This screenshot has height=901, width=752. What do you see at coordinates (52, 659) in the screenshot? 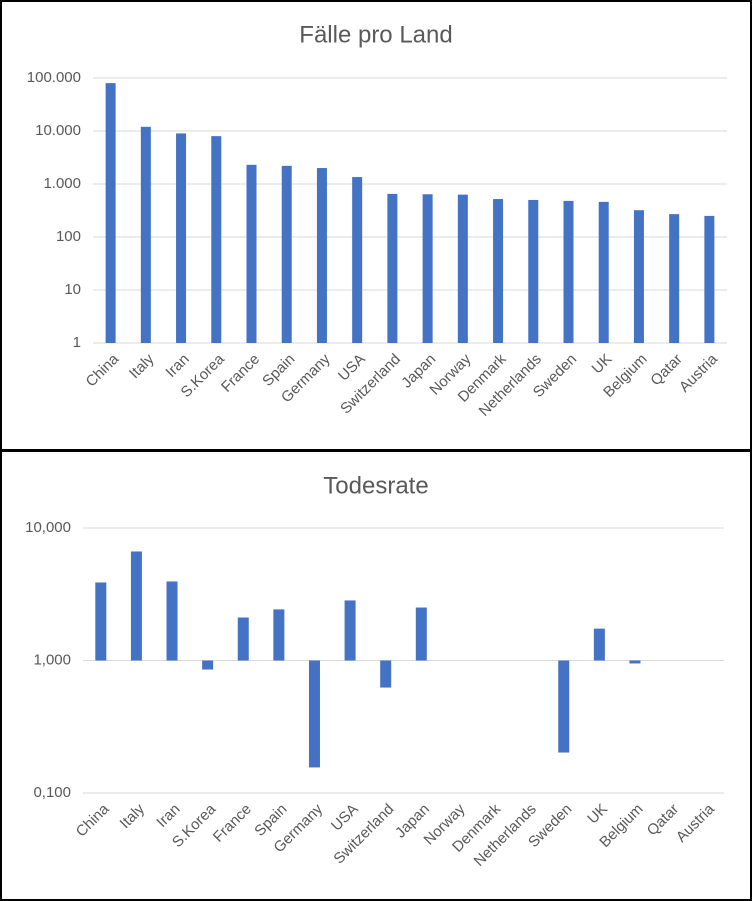
I see `y-tick-label: 1,000` at bounding box center [52, 659].